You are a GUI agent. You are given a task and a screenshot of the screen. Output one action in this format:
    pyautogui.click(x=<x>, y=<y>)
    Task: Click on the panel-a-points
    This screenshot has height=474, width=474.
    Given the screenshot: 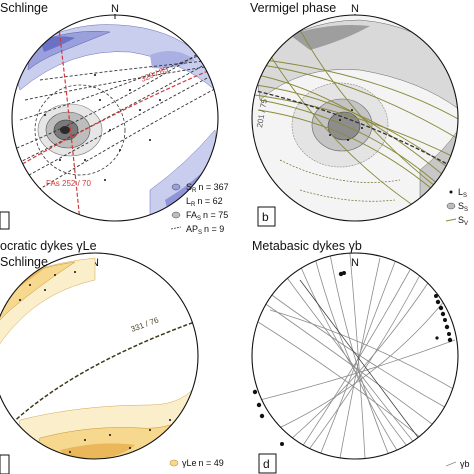 What is the action you would take?
    pyautogui.click(x=102, y=127)
    